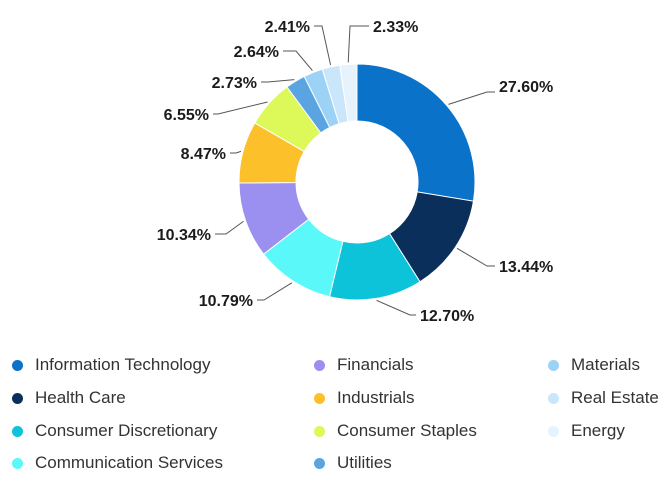  What do you see at coordinates (287, 27) in the screenshot?
I see `data-label-real-estate: 2.41%` at bounding box center [287, 27].